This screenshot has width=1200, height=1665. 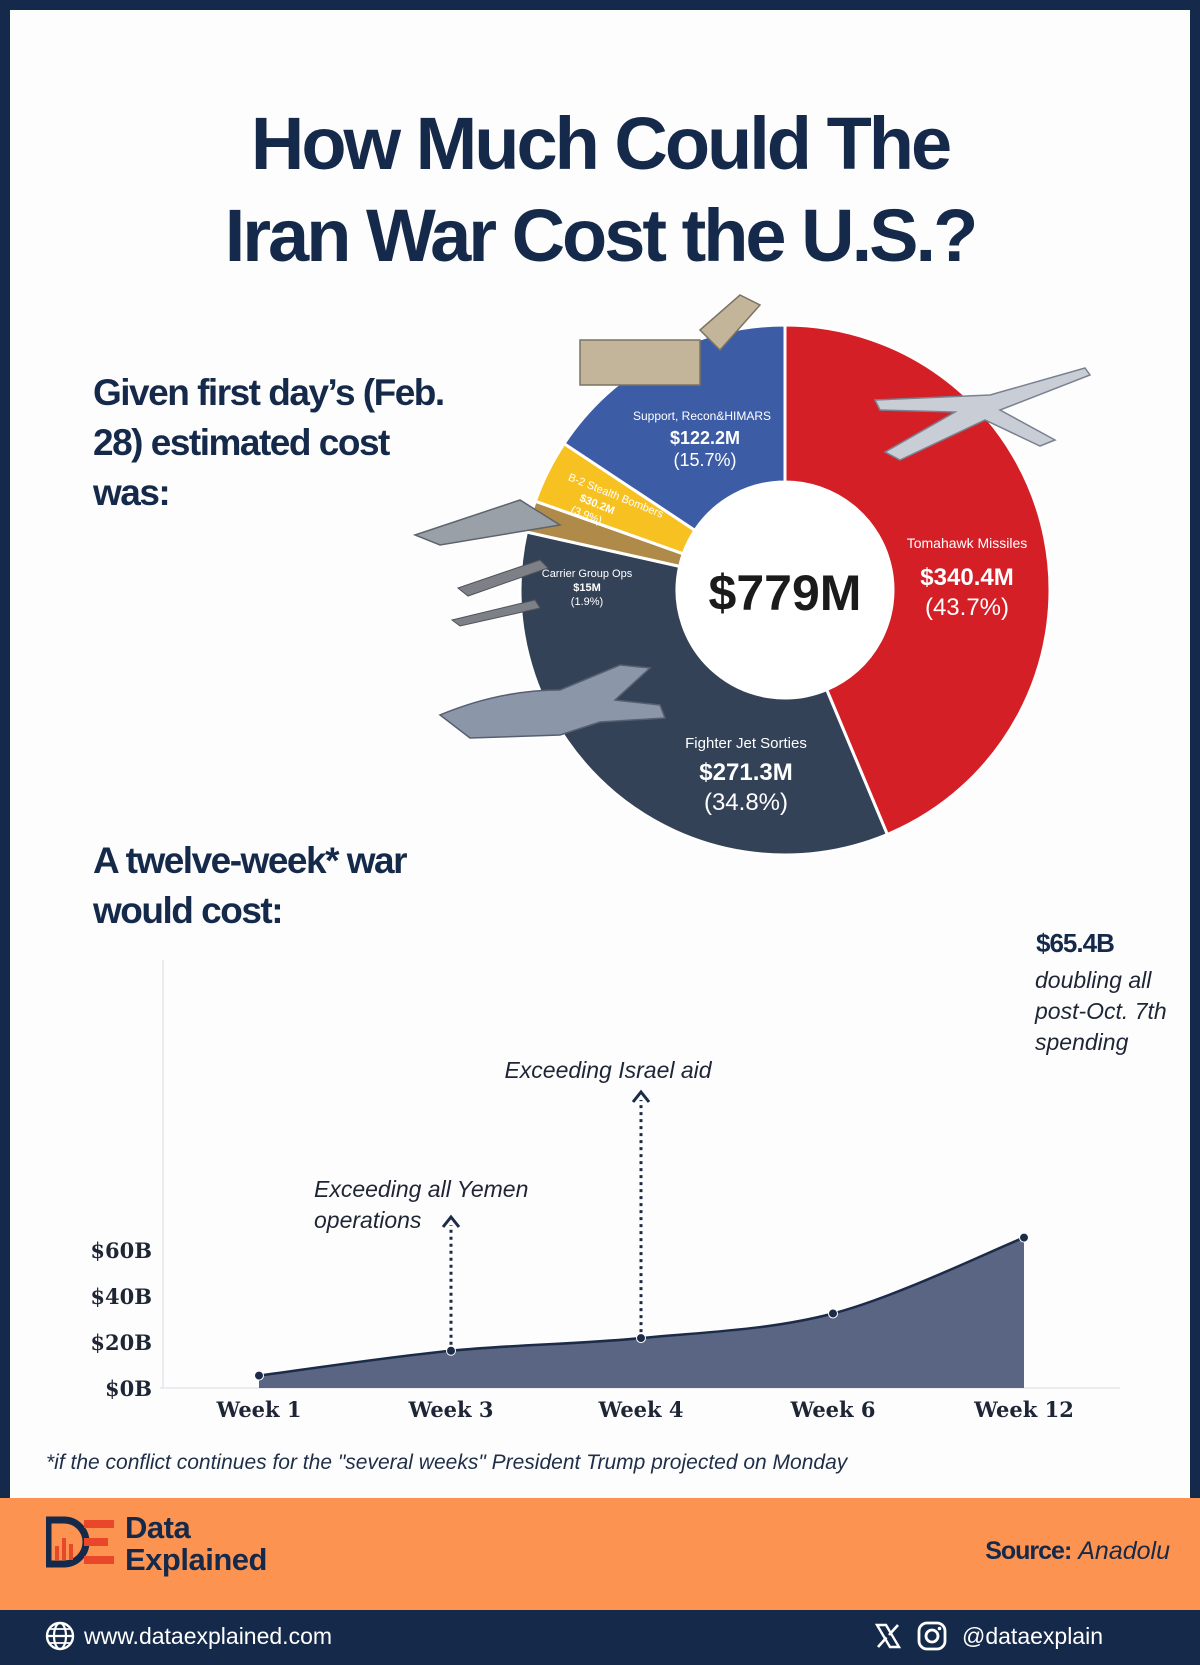 What do you see at coordinates (932, 1636) in the screenshot?
I see `instagram-icon` at bounding box center [932, 1636].